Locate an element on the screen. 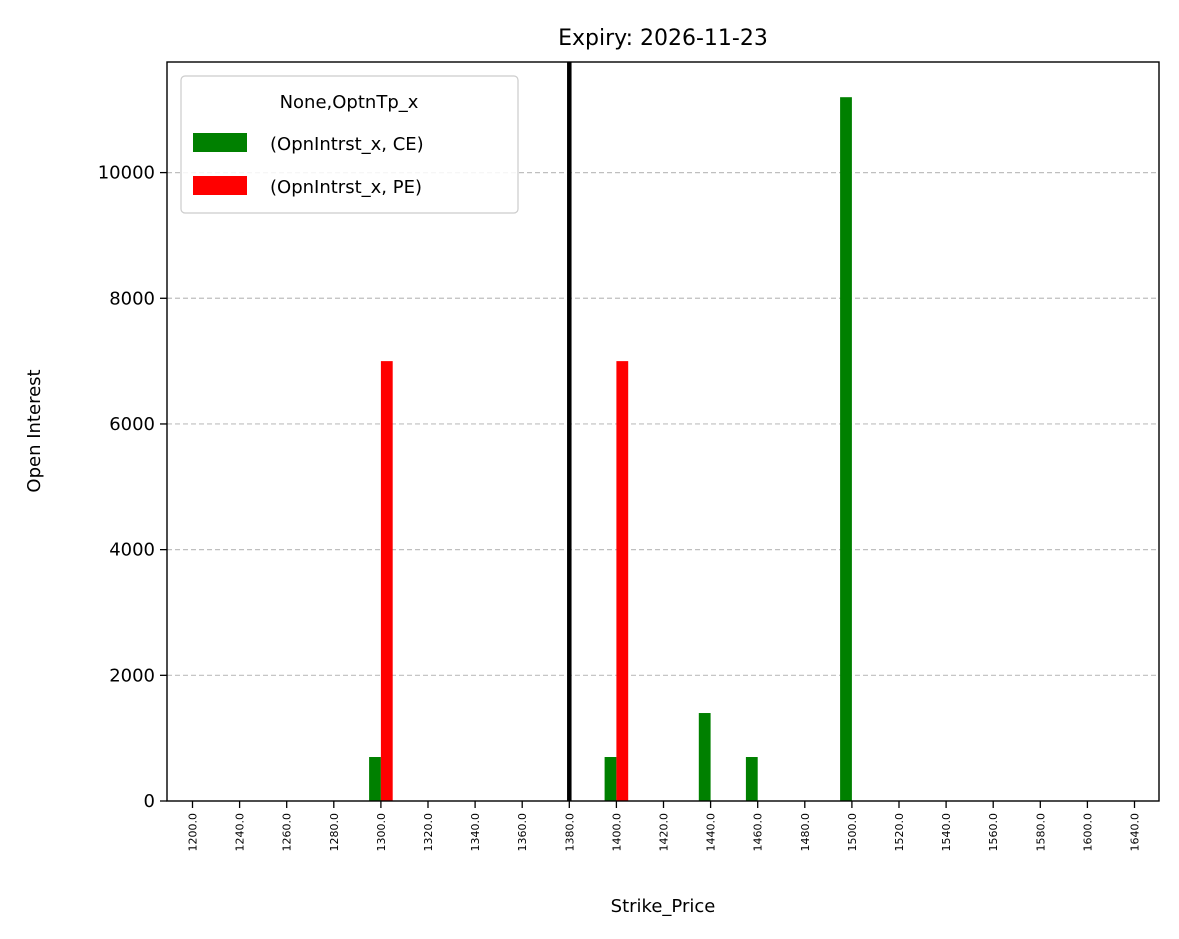 The height and width of the screenshot is (939, 1179). chart-title: Expiry: 2026-11-23 is located at coordinates (663, 38).